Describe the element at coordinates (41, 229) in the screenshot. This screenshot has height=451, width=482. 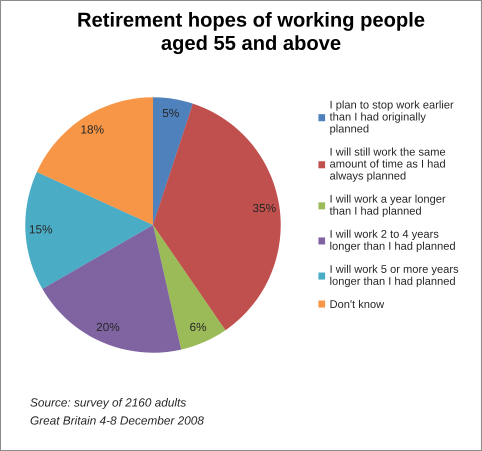
I see `data-label: 15%` at that location.